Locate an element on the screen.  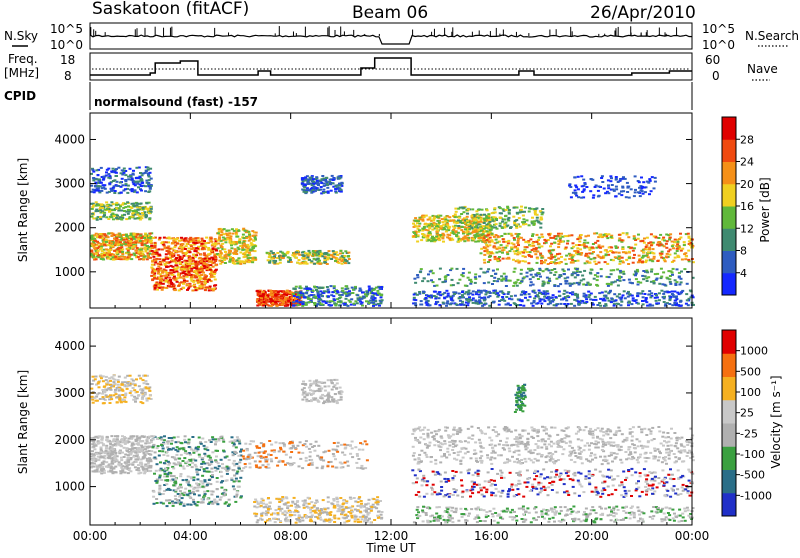
freq-tick-low: 8 is located at coordinates (68, 76).